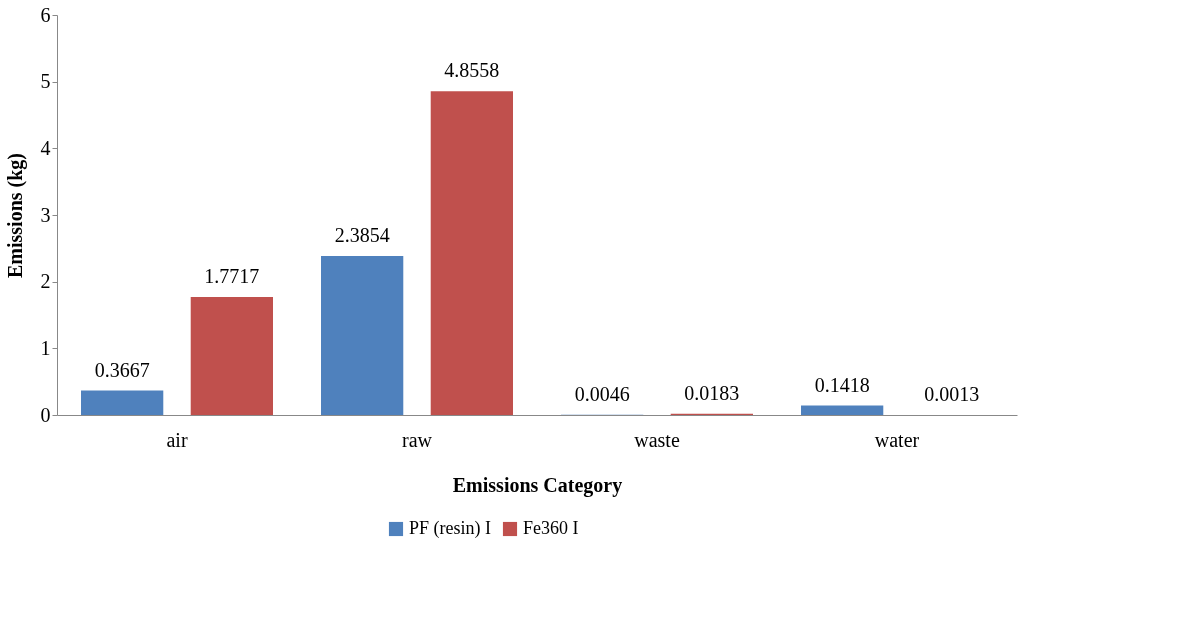  What do you see at coordinates (602, 393) in the screenshot?
I see `data-label: 0.0046` at bounding box center [602, 393].